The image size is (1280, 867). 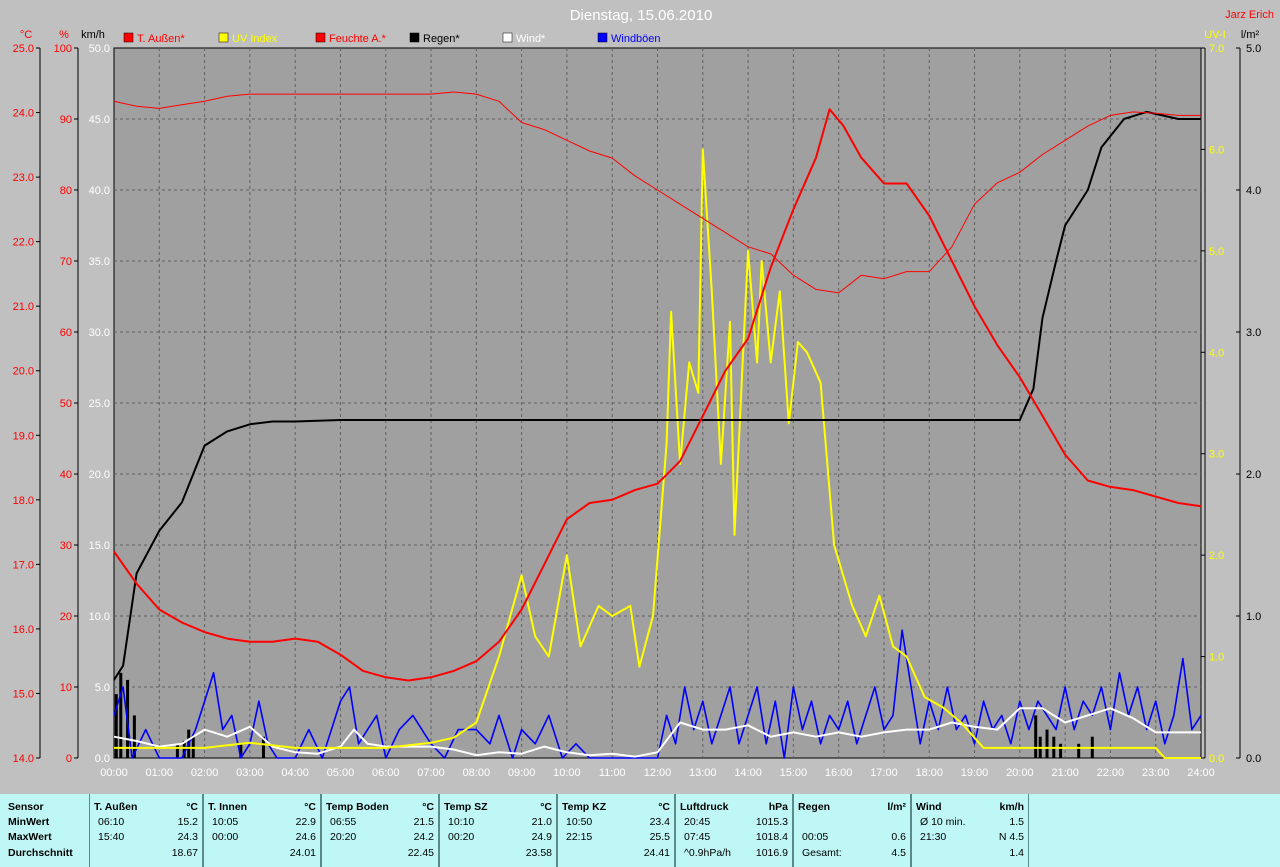 What do you see at coordinates (66, 617) in the screenshot?
I see `humidity-axis-tick-label: 20` at bounding box center [66, 617].